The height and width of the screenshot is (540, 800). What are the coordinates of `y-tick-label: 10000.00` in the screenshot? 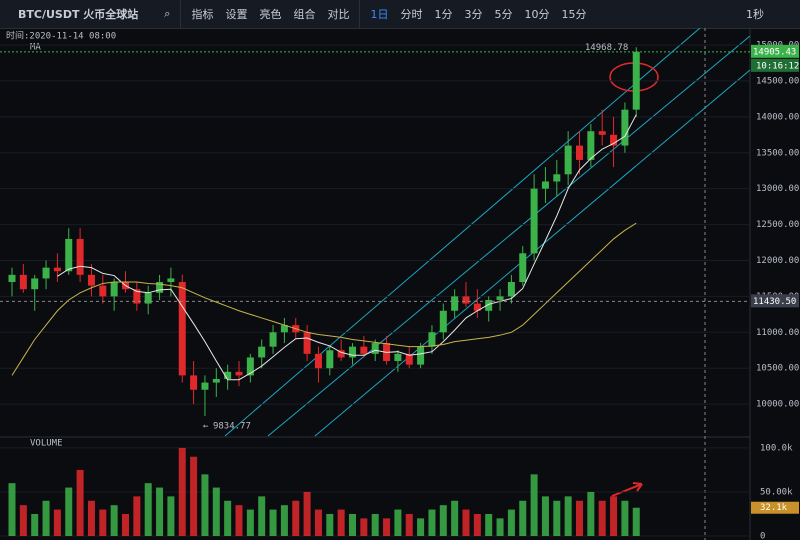 It's located at (777, 405).